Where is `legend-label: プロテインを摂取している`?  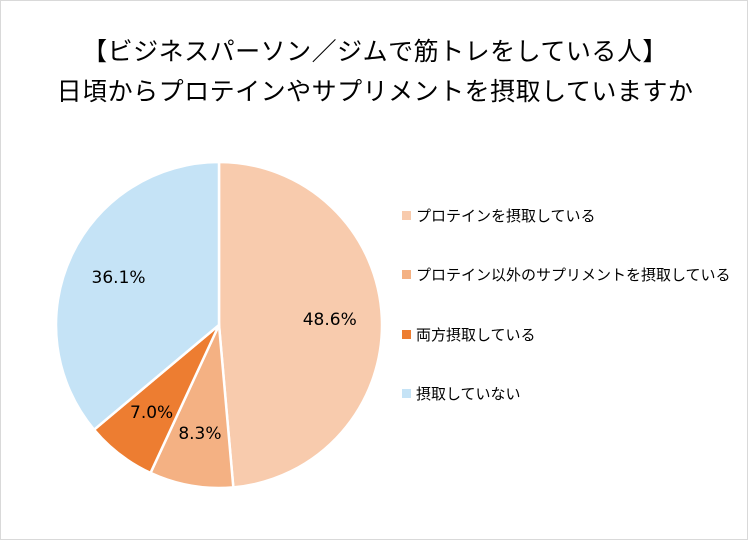 legend-label: プロテインを摂取している is located at coordinates (506, 215).